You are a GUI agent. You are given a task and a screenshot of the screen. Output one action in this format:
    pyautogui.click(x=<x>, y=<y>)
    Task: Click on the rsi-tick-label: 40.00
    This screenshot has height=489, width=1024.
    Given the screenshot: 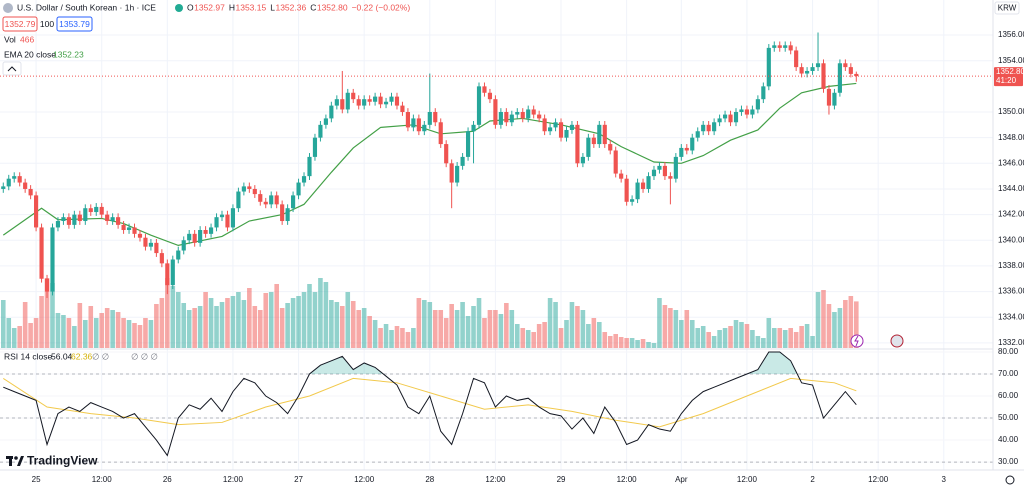 What is the action you would take?
    pyautogui.click(x=1008, y=439)
    